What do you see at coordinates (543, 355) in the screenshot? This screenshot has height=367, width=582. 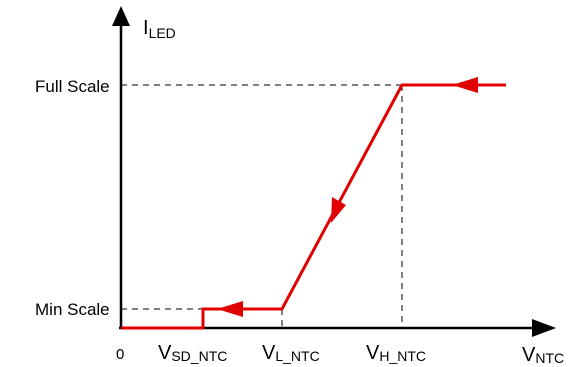 I see `x-axis-label: VNTC` at bounding box center [543, 355].